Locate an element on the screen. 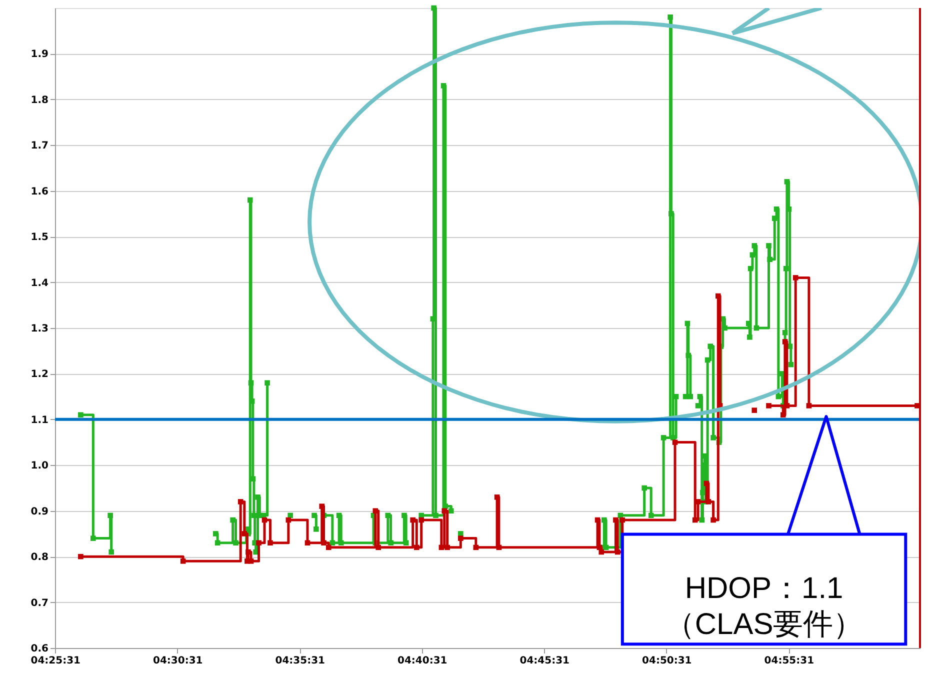 The width and height of the screenshot is (935, 687). x-tick-label: 04:40:31 is located at coordinates (423, 661).